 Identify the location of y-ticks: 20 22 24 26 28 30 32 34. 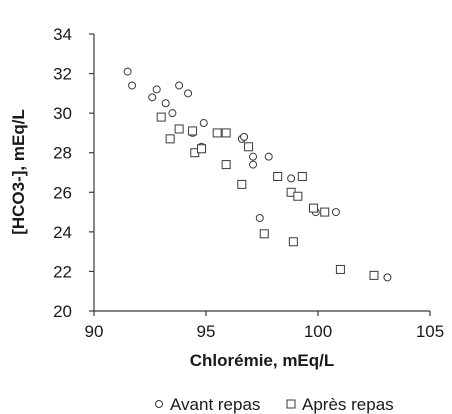
(73, 173).